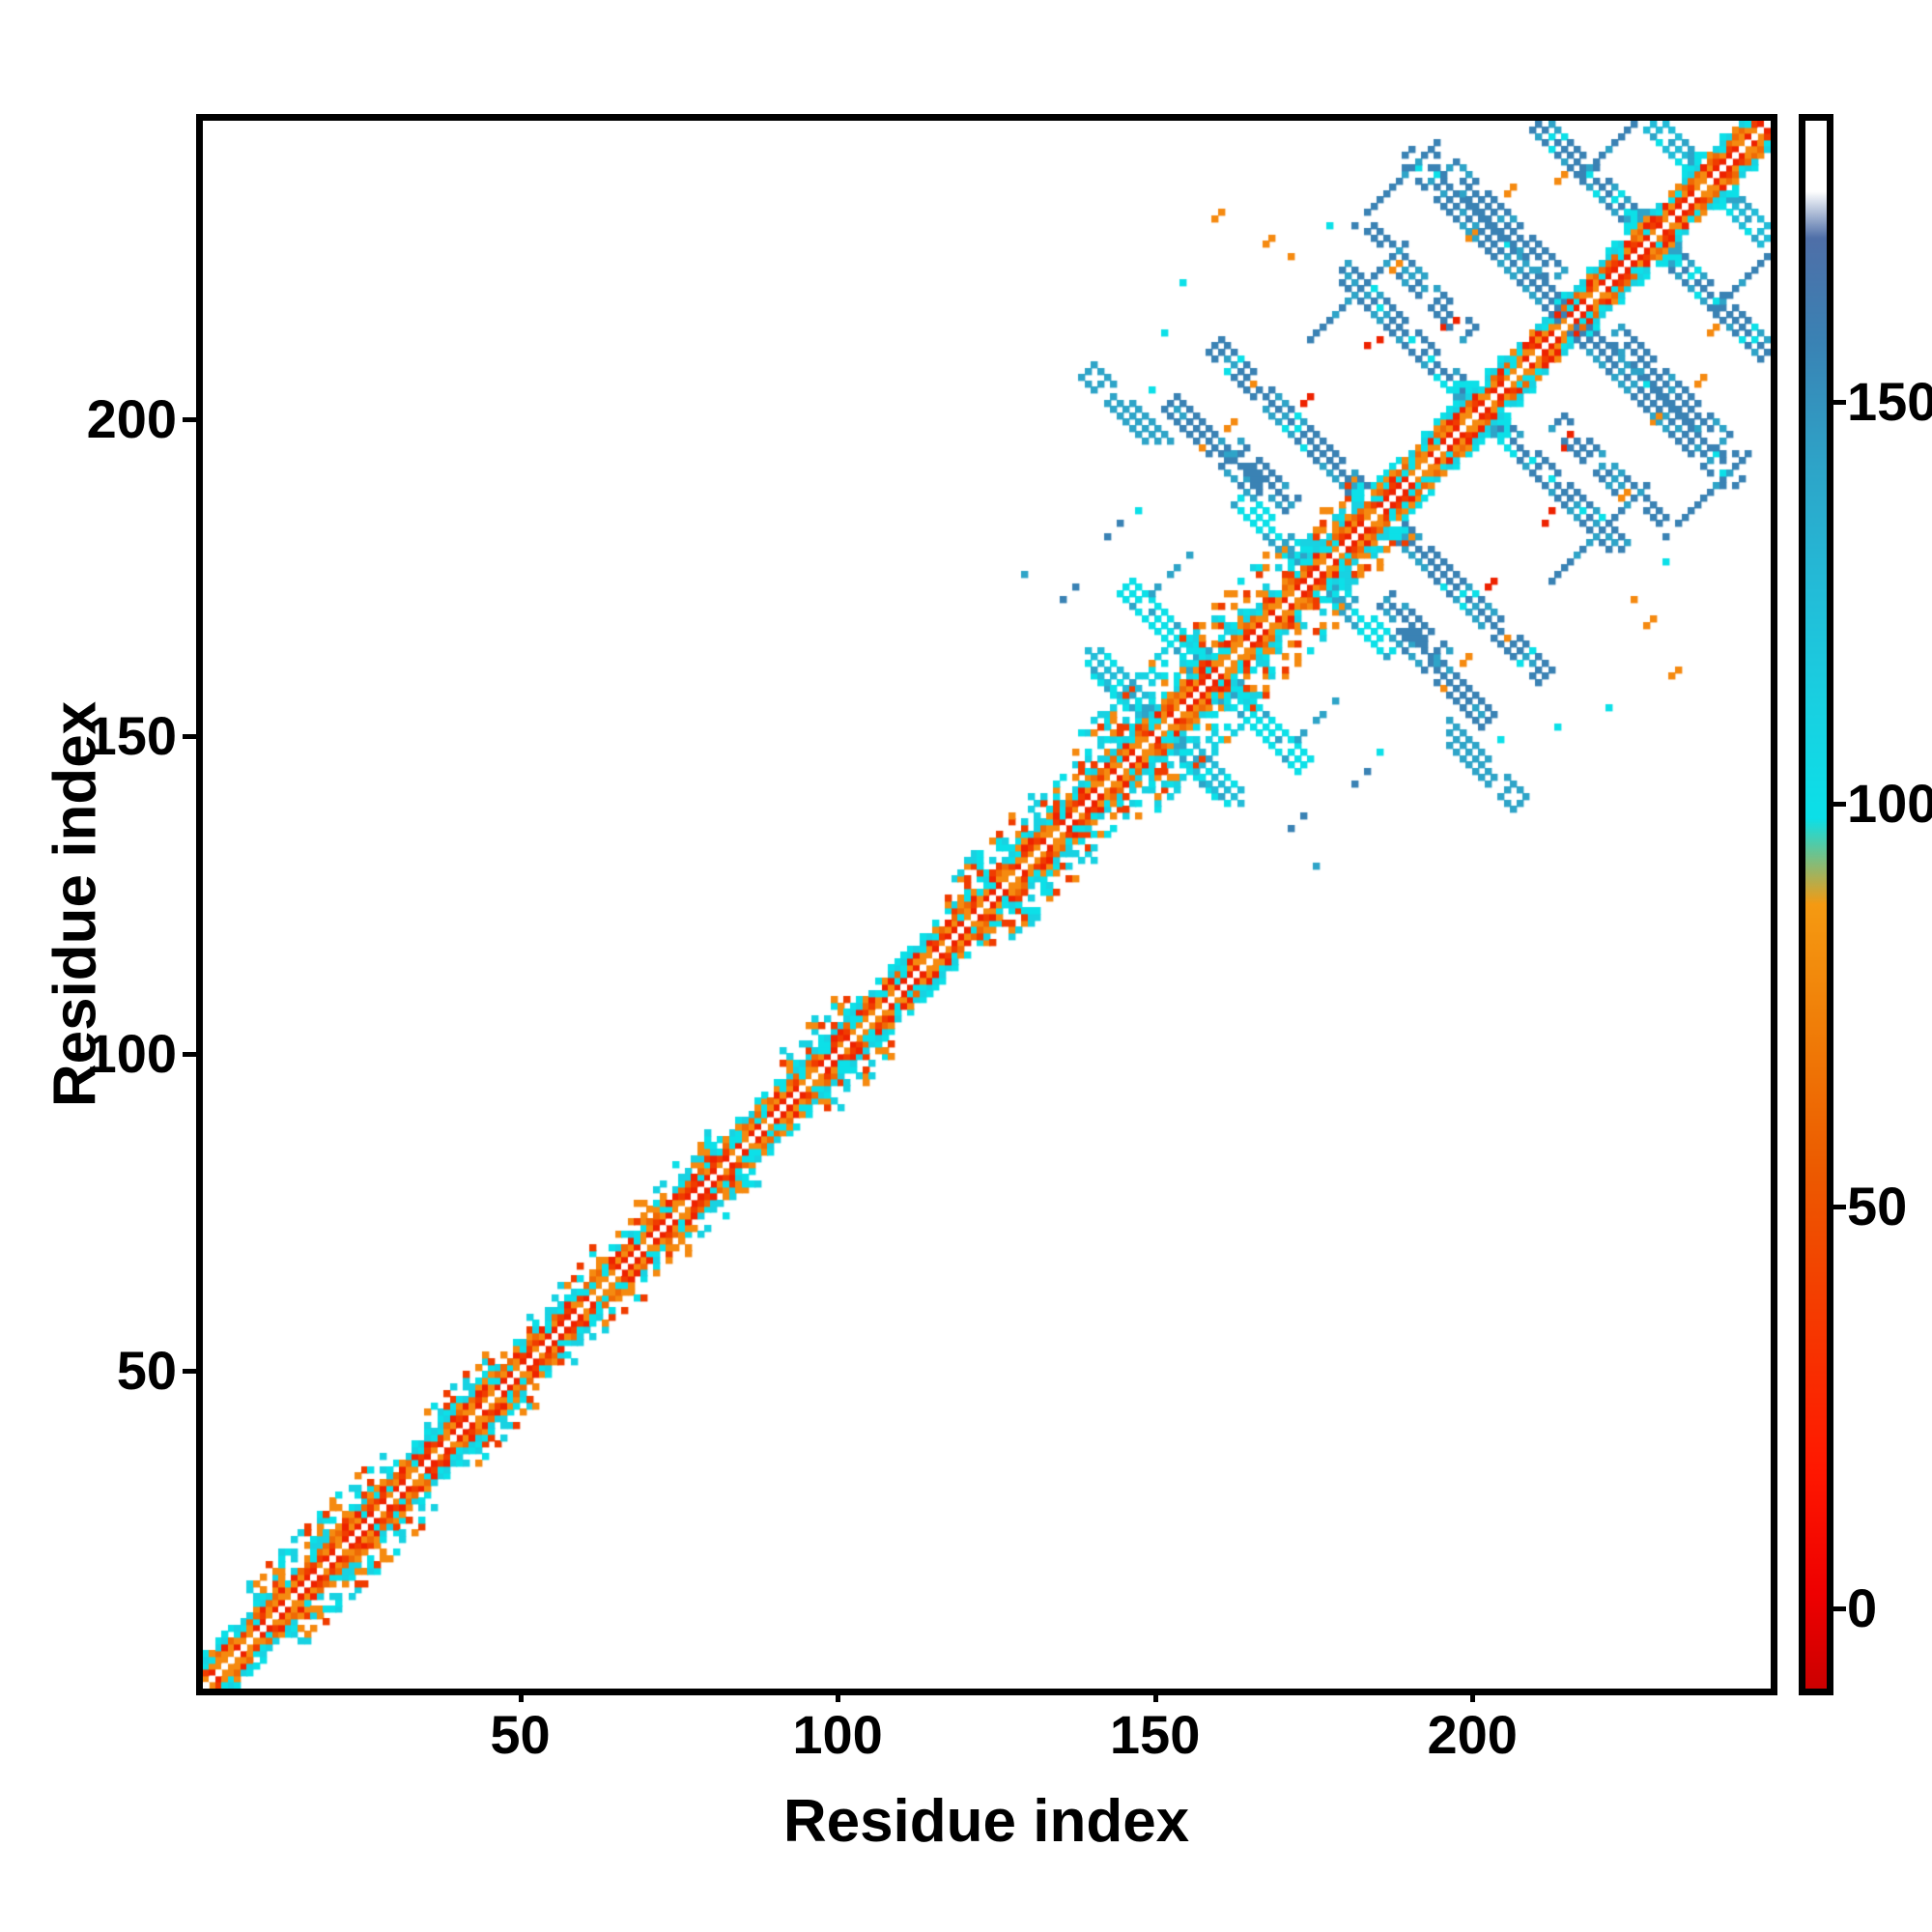 Image resolution: width=1932 pixels, height=1932 pixels. I want to click on x-tick-label-200: 200, so click(1472, 1734).